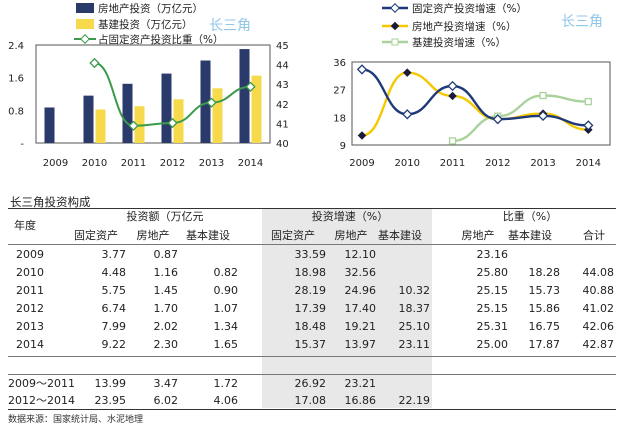 The height and width of the screenshot is (428, 620). I want to click on row-year: 2009, so click(30, 254).